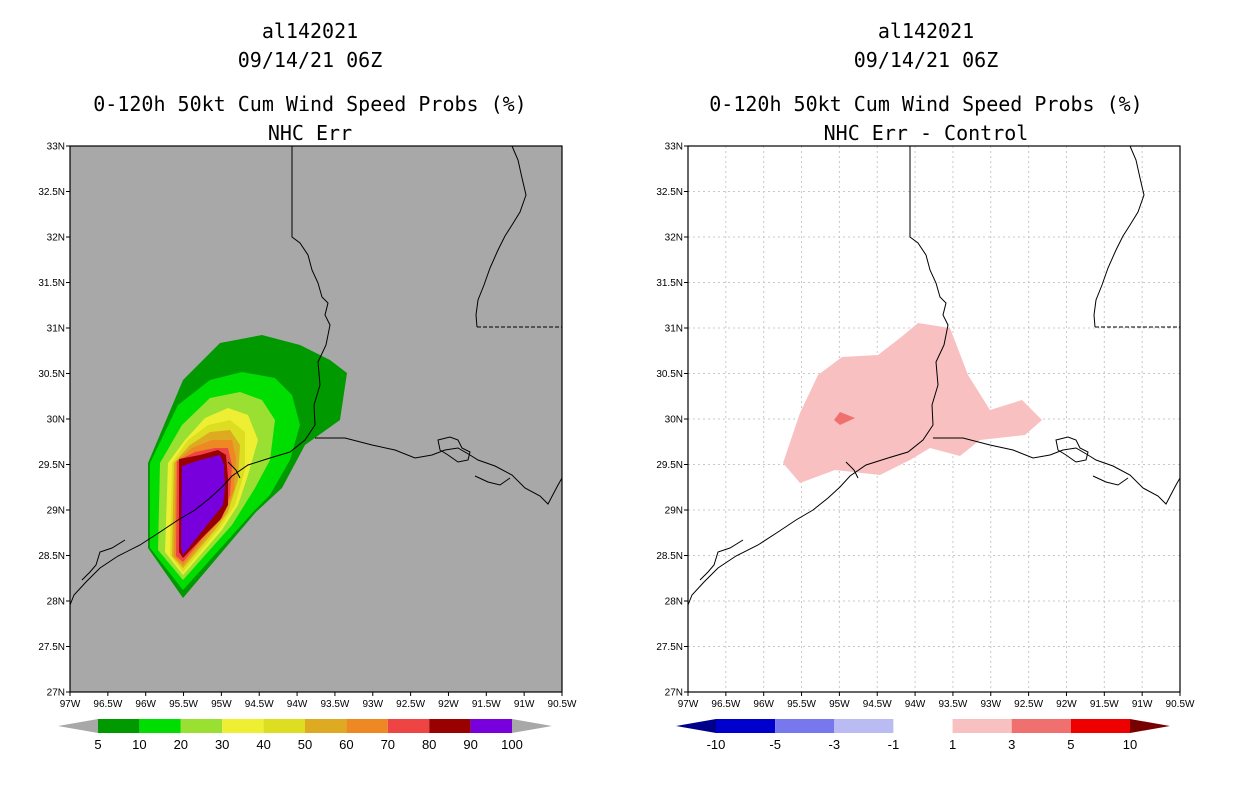 The height and width of the screenshot is (800, 1236). What do you see at coordinates (669, 556) in the screenshot?
I see `right-lat-label: 28.5N` at bounding box center [669, 556].